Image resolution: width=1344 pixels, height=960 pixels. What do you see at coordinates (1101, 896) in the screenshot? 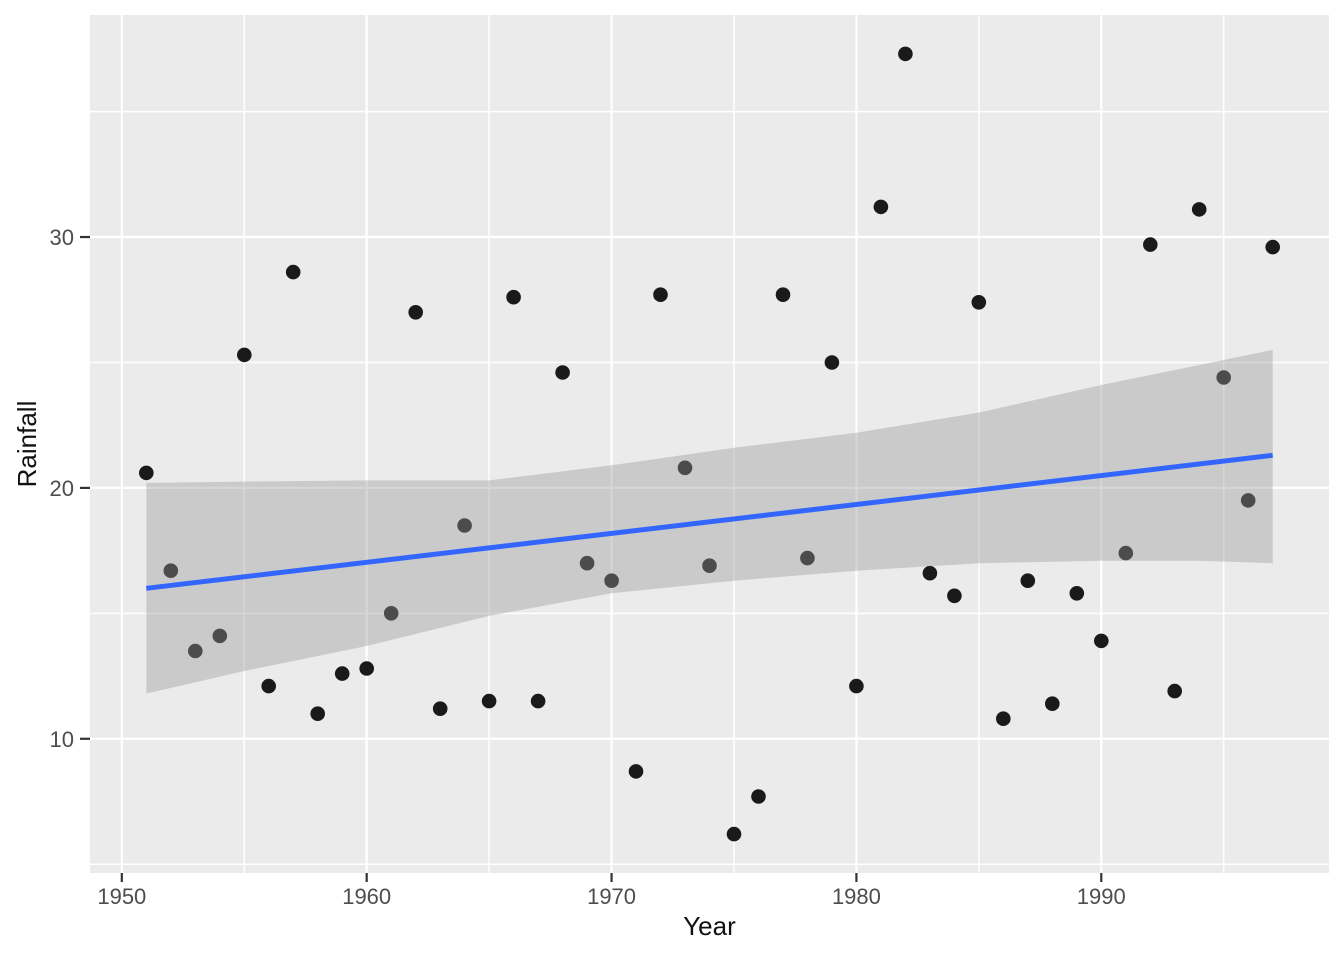
I see `x-tick-label: 1990` at bounding box center [1101, 896].